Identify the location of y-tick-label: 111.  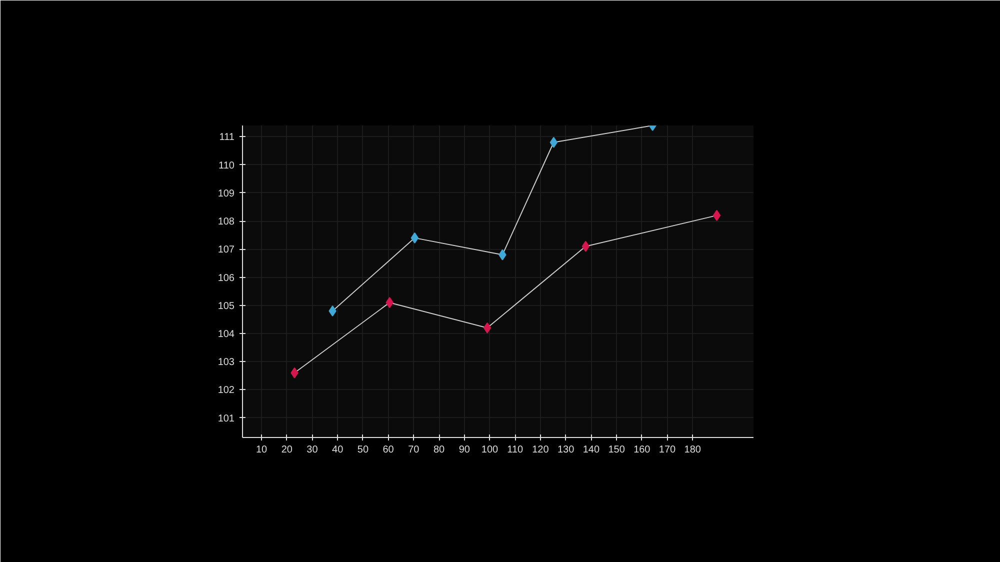
(227, 138).